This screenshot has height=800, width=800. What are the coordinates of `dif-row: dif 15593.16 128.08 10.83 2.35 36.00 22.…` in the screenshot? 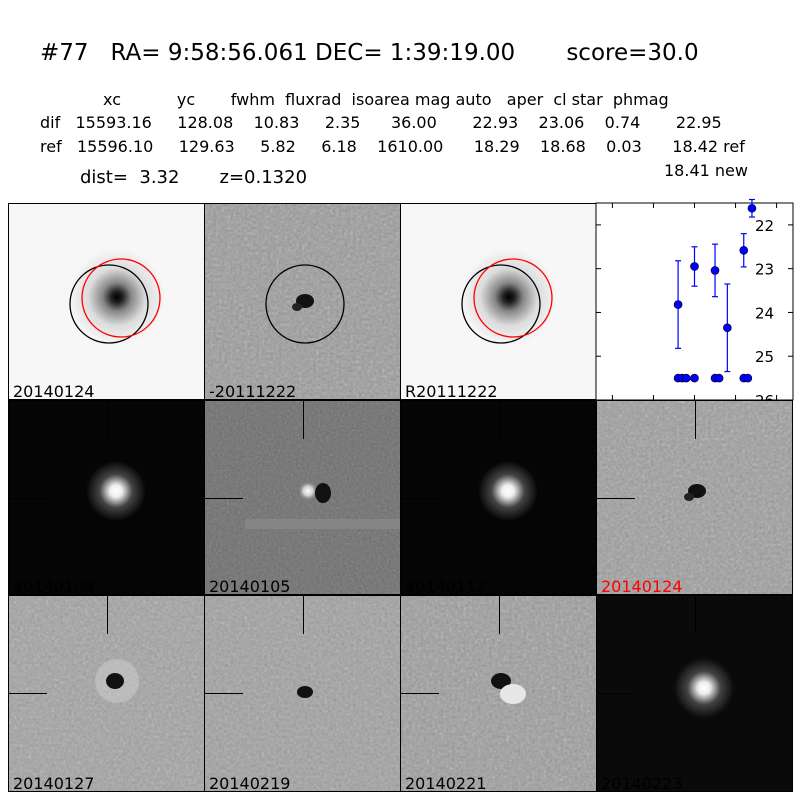 It's located at (381, 122).